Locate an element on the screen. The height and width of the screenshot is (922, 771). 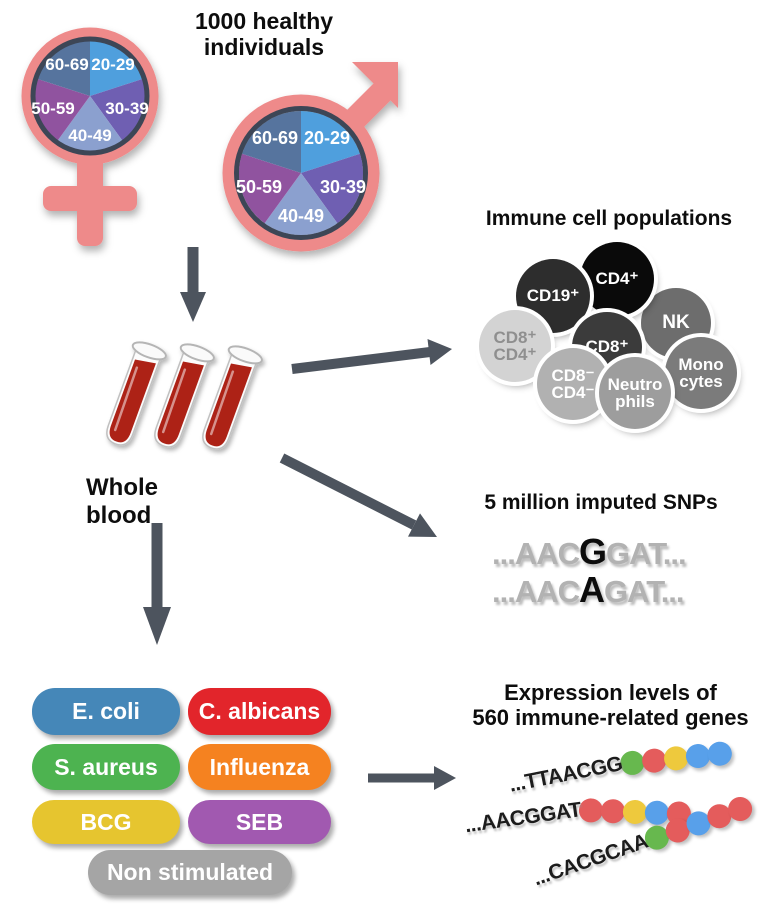
pill-label: SEB is located at coordinates (259, 821).